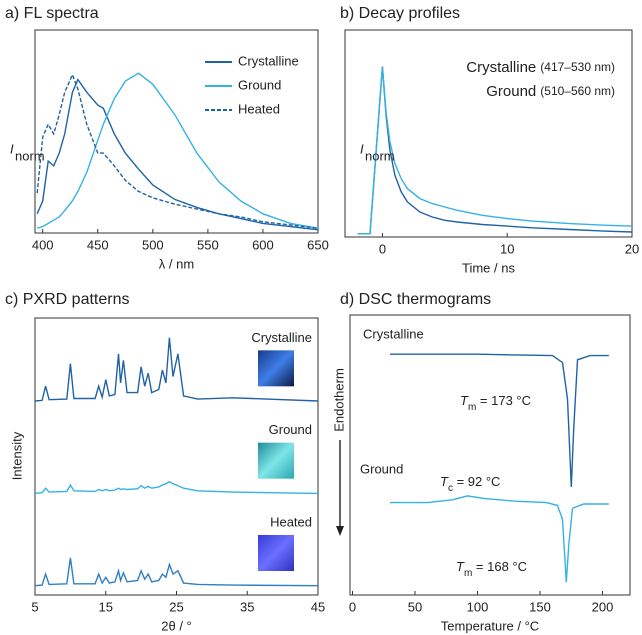 The width and height of the screenshot is (642, 635). I want to click on panel-title: a) FL spectra, so click(52, 13).